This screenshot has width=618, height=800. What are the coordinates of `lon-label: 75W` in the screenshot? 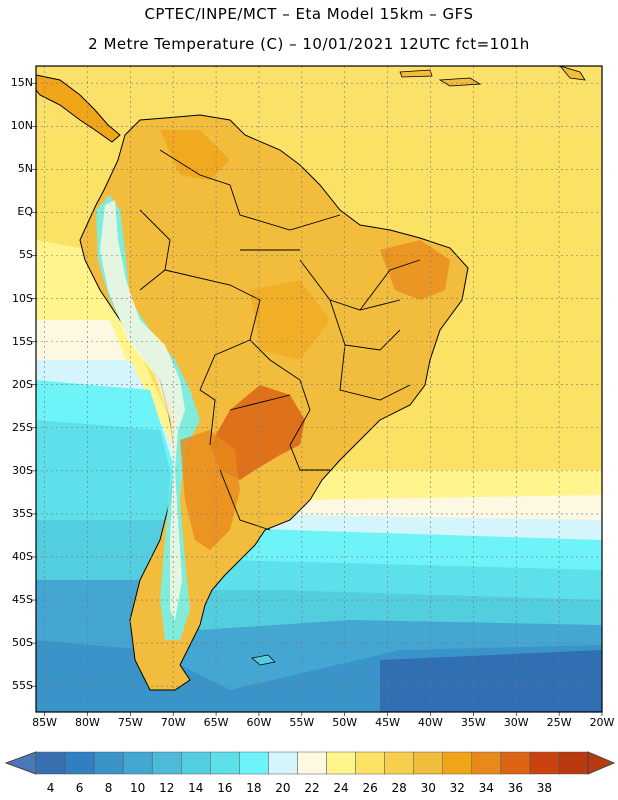 It's located at (130, 722).